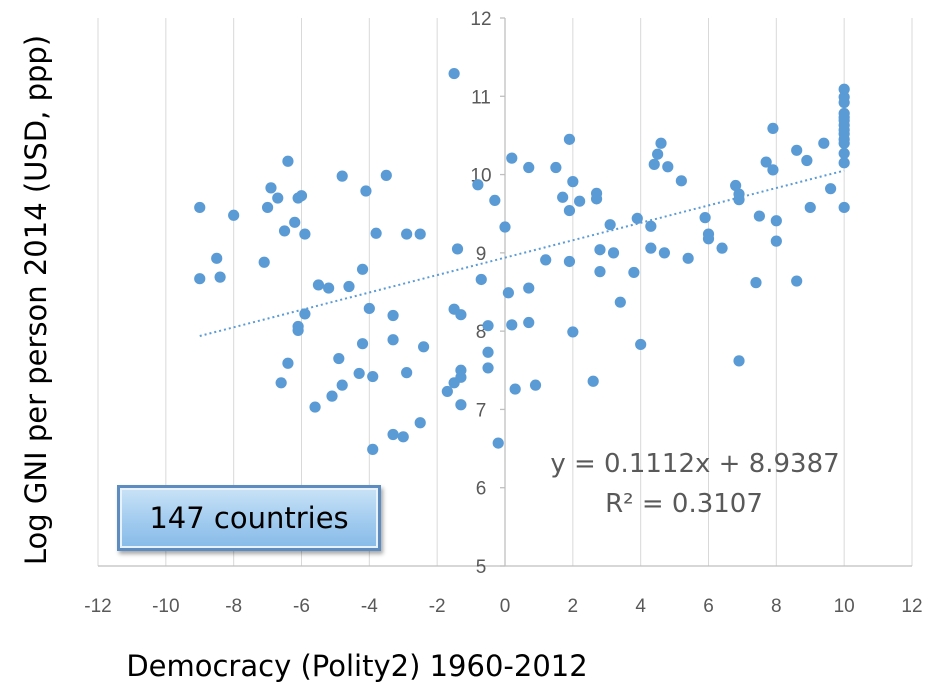 This screenshot has height=683, width=928. I want to click on y-tick-label: 9, so click(481, 254).